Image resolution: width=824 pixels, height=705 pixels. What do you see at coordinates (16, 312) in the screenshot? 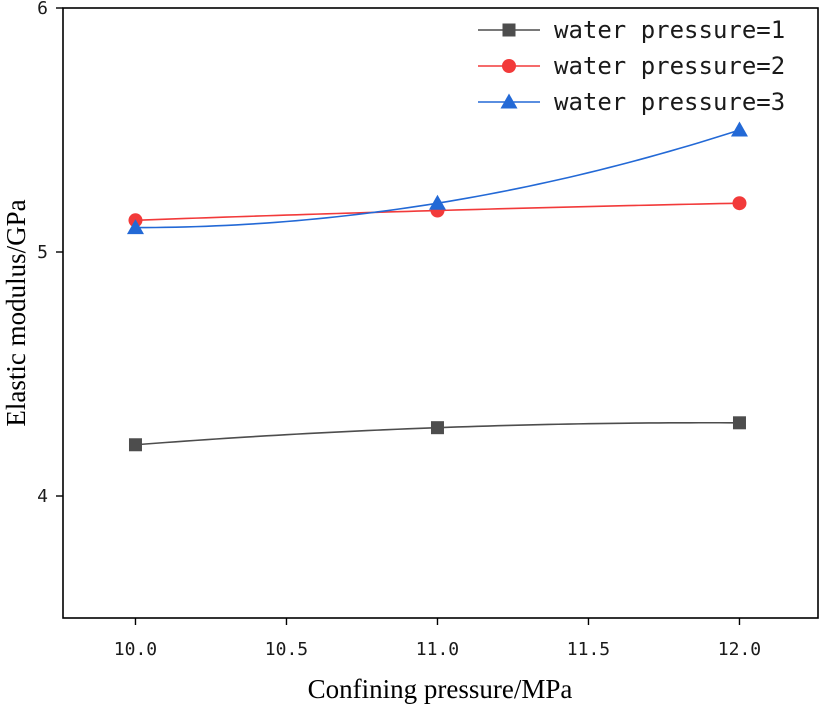
I see `y-axis-title: Elastic modulus/GPa` at bounding box center [16, 312].